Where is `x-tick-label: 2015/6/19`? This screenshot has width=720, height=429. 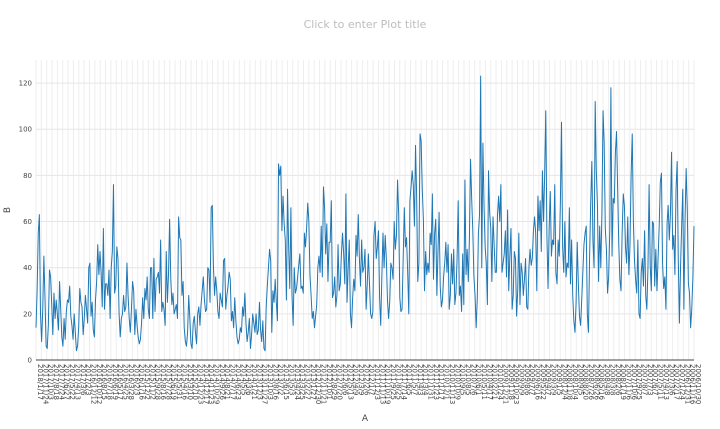 x-tick-label: 2015/6/19 is located at coordinates (174, 382).